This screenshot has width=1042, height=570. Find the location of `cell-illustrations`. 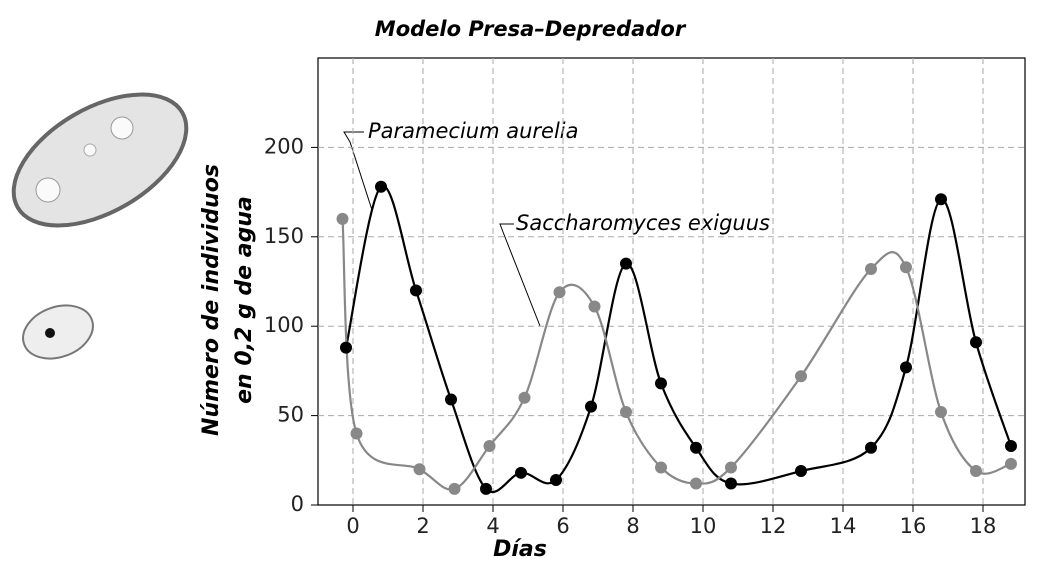

cell-illustrations is located at coordinates (100, 226).